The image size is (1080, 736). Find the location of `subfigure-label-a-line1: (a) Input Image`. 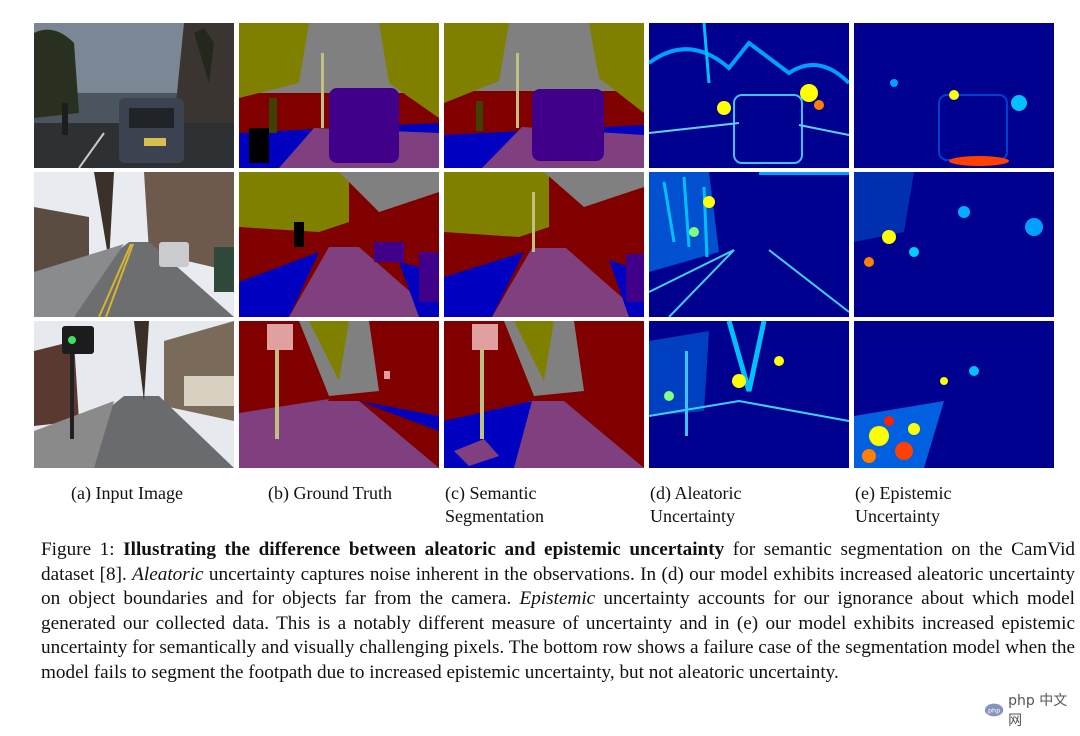

subfigure-label-a-line1: (a) Input Image is located at coordinates (127, 493).